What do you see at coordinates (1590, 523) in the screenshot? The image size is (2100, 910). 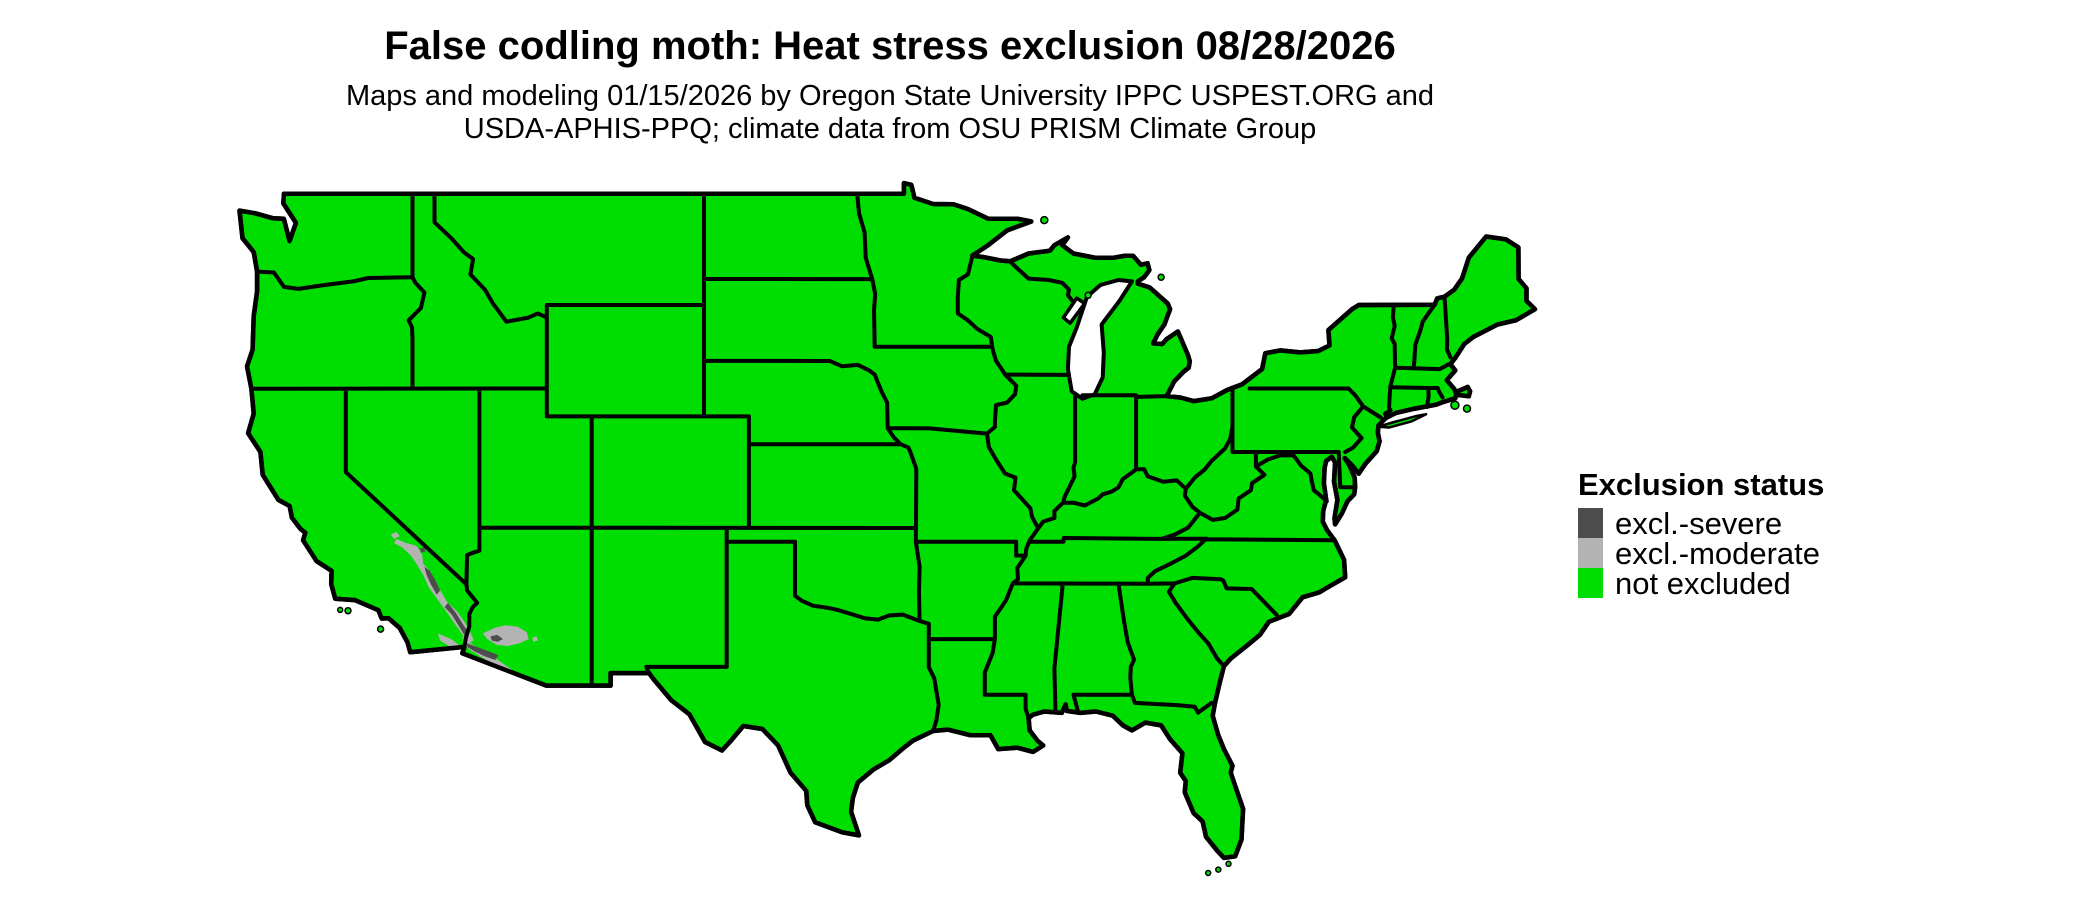 I see `legend-swatch-severe` at bounding box center [1590, 523].